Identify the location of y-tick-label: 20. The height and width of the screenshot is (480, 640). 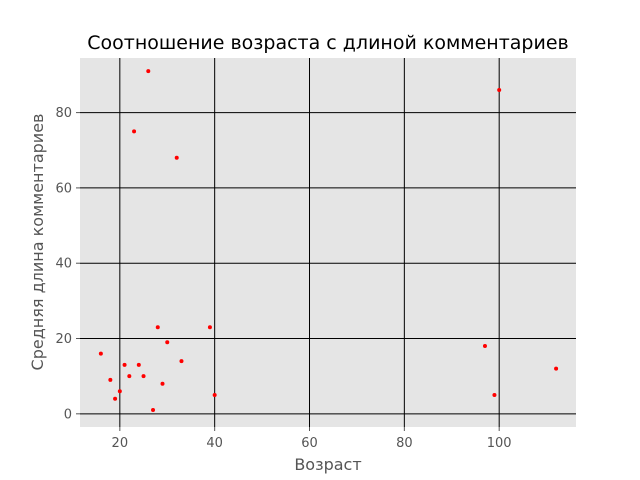
(63, 339).